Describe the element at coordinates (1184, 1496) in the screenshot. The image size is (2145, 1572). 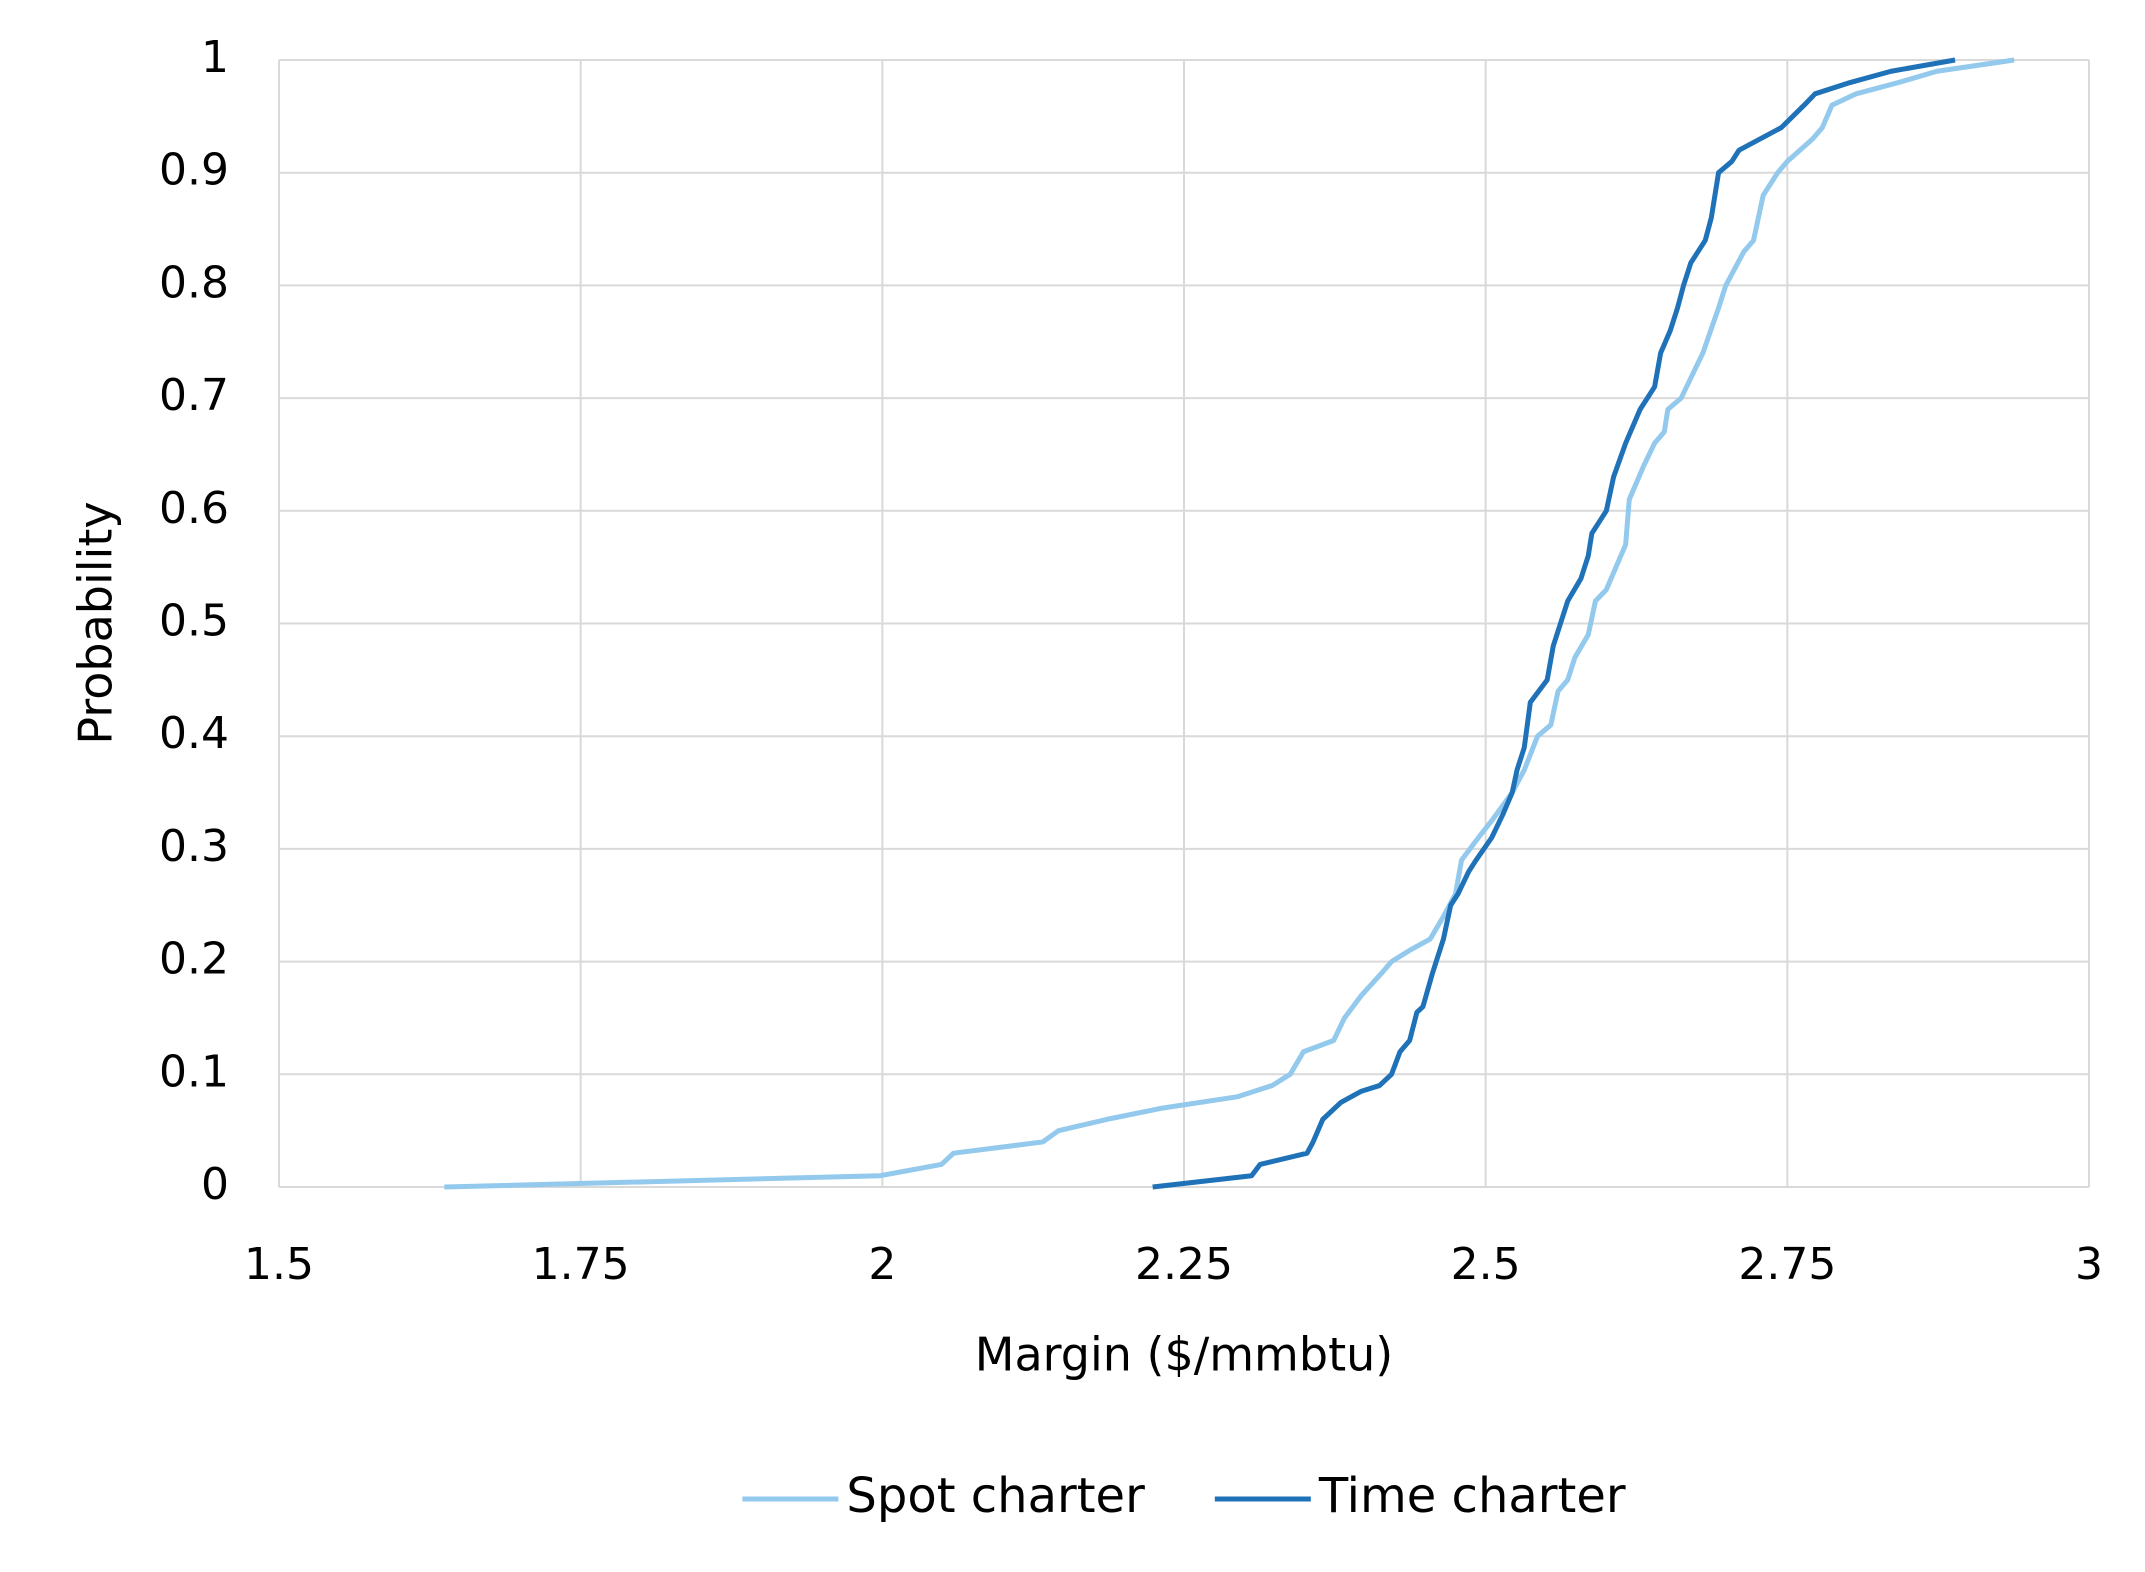
I see `legend: Spot charter Time charter` at that location.